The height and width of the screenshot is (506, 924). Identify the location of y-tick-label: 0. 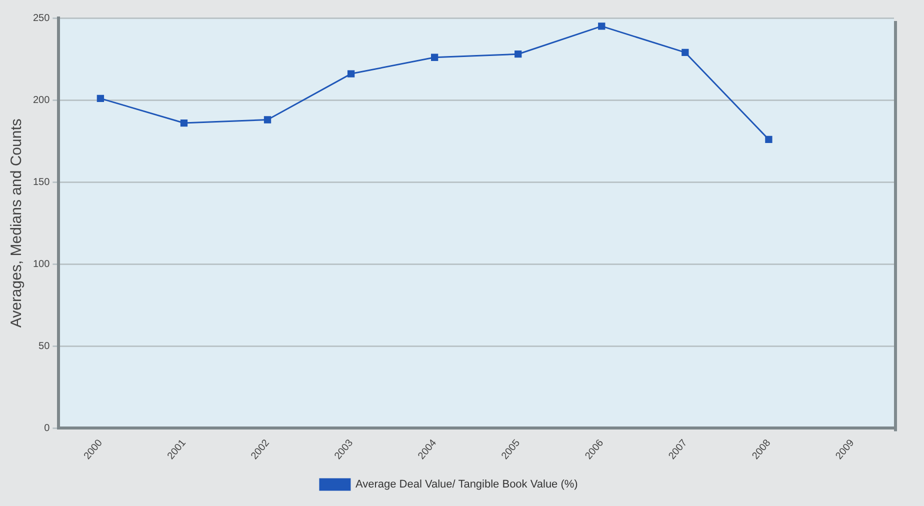
(47, 428).